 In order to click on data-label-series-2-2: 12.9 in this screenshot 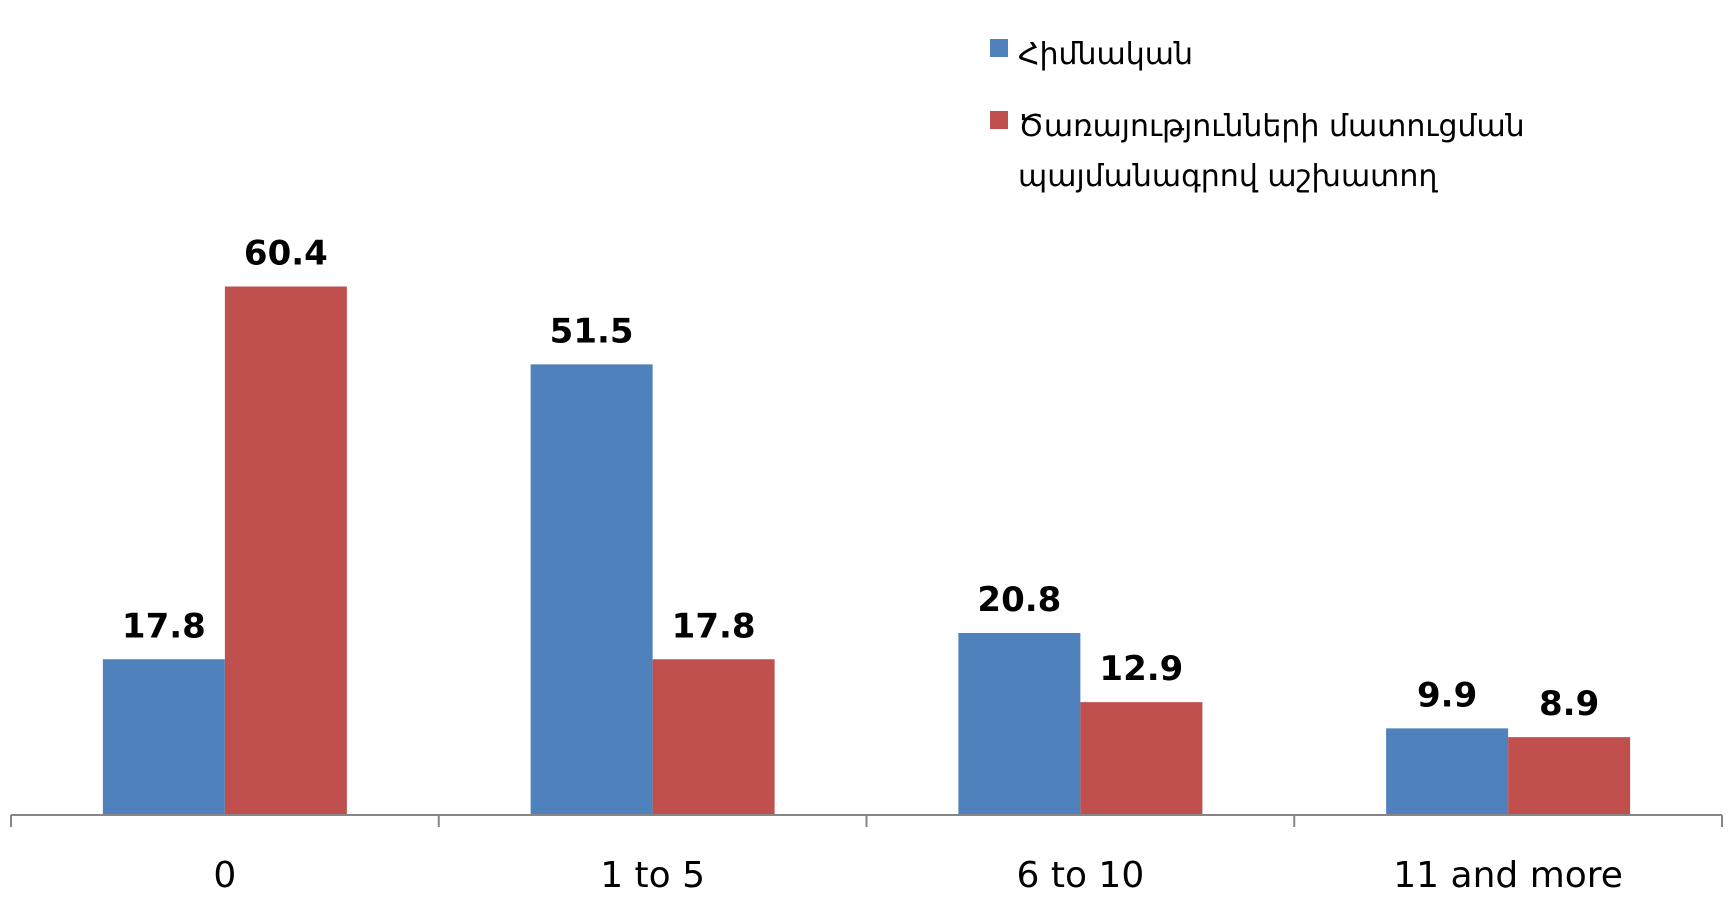, I will do `click(1141, 669)`.